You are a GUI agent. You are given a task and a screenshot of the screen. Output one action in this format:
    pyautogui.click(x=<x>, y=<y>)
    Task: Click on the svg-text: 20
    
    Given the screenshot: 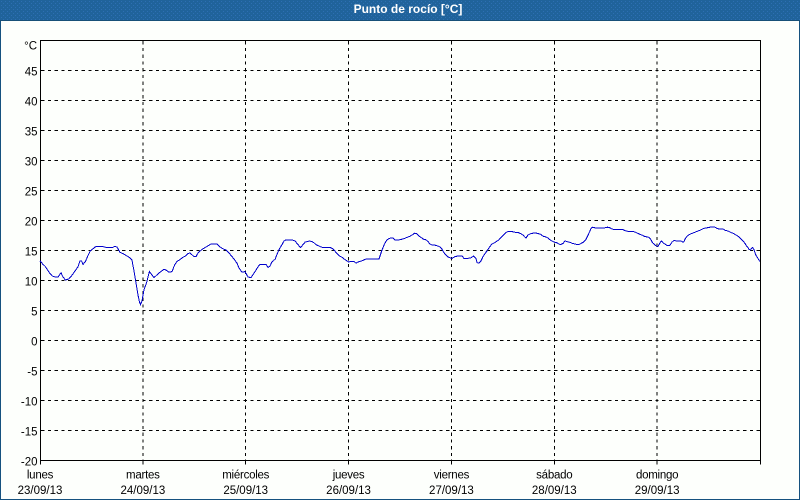 What is the action you would take?
    pyautogui.click(x=31, y=223)
    